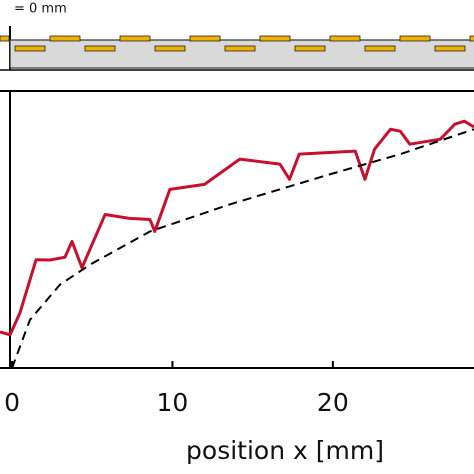 Image resolution: width=474 pixels, height=474 pixels. What do you see at coordinates (333, 402) in the screenshot?
I see `x-tick-label: 20` at bounding box center [333, 402].